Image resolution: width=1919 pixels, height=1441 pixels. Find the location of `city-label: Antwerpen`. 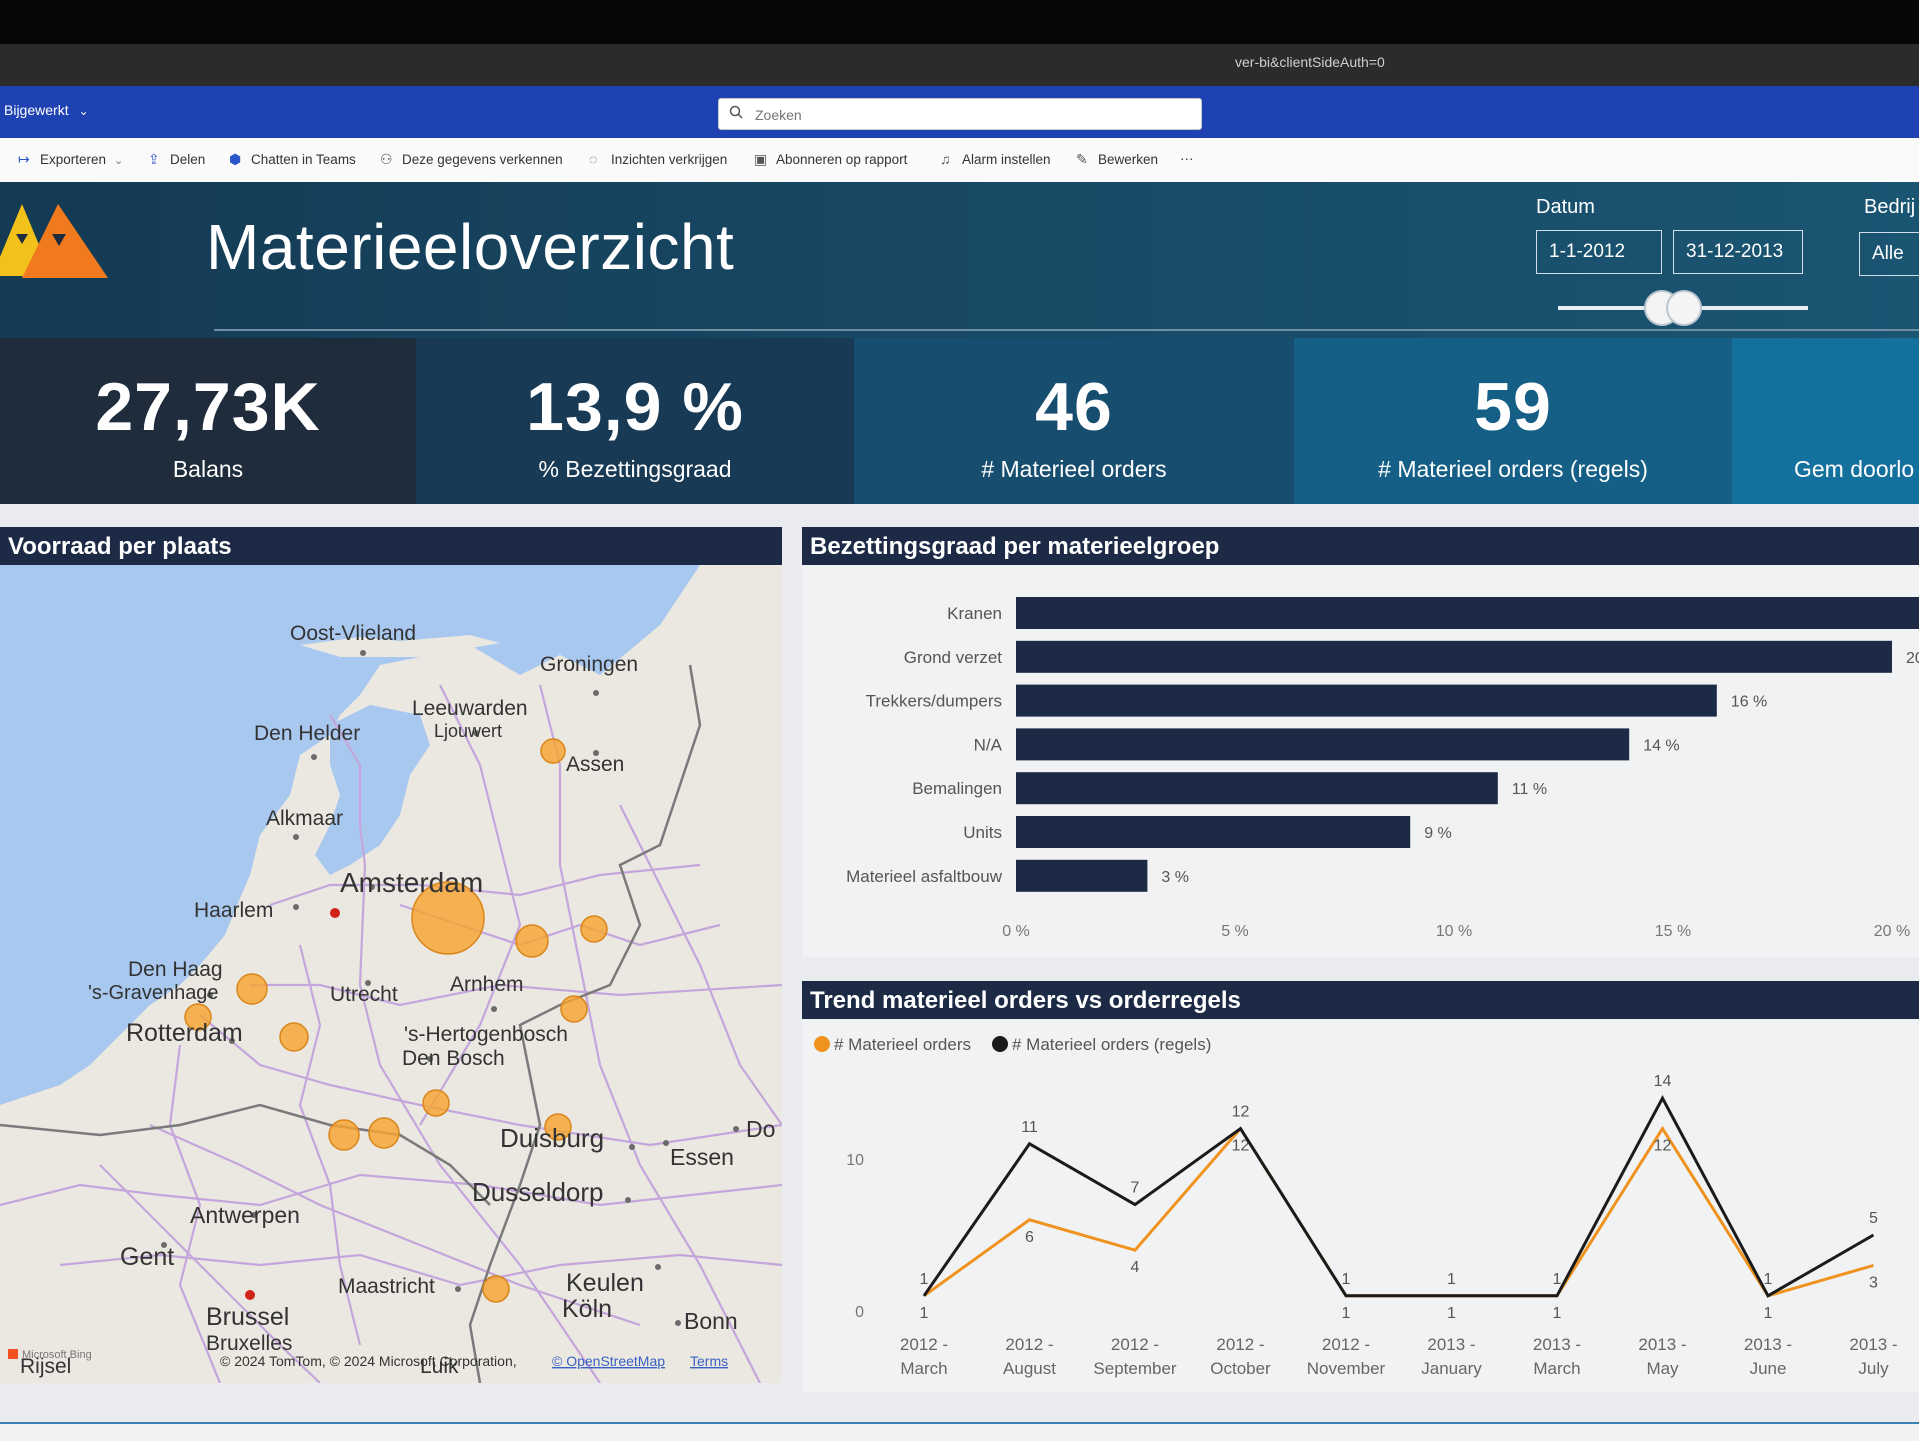

city-label: Antwerpen is located at coordinates (245, 1215).